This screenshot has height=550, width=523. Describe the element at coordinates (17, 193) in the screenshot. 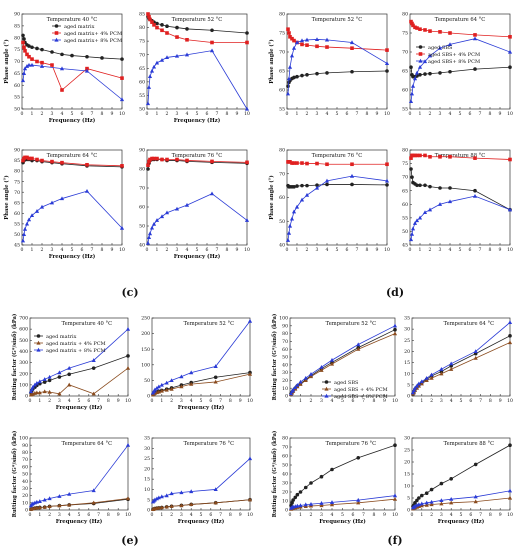

I see `y-tick-label: 70` at that location.